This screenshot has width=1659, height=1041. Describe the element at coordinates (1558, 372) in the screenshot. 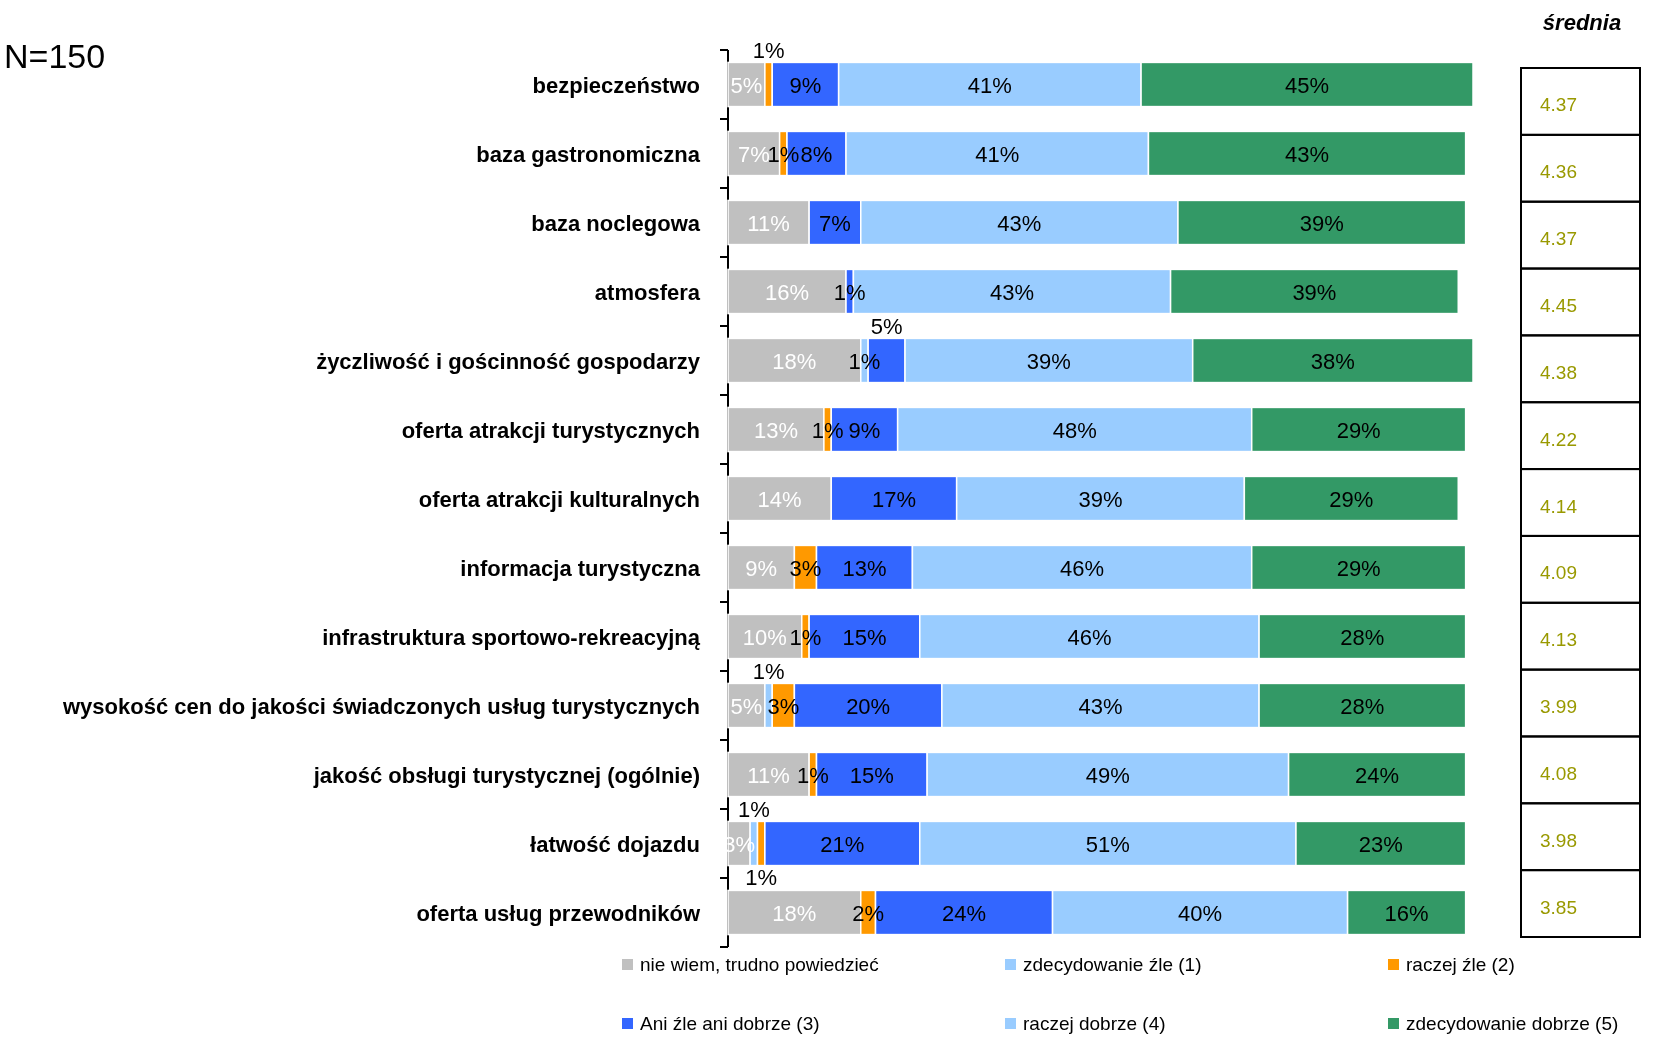

I see `data-label: 4.38` at that location.